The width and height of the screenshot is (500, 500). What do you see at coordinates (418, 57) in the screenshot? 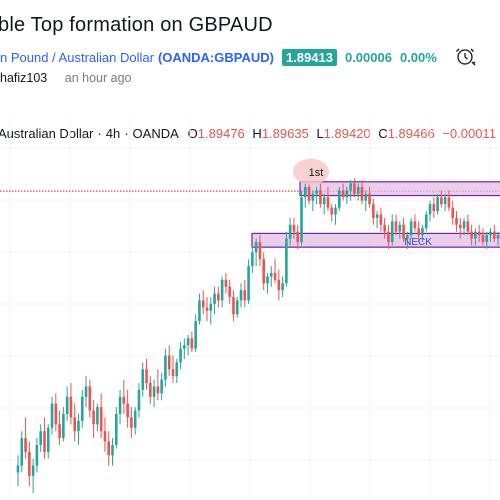
I see `price-change-pct: 0.00%` at bounding box center [418, 57].